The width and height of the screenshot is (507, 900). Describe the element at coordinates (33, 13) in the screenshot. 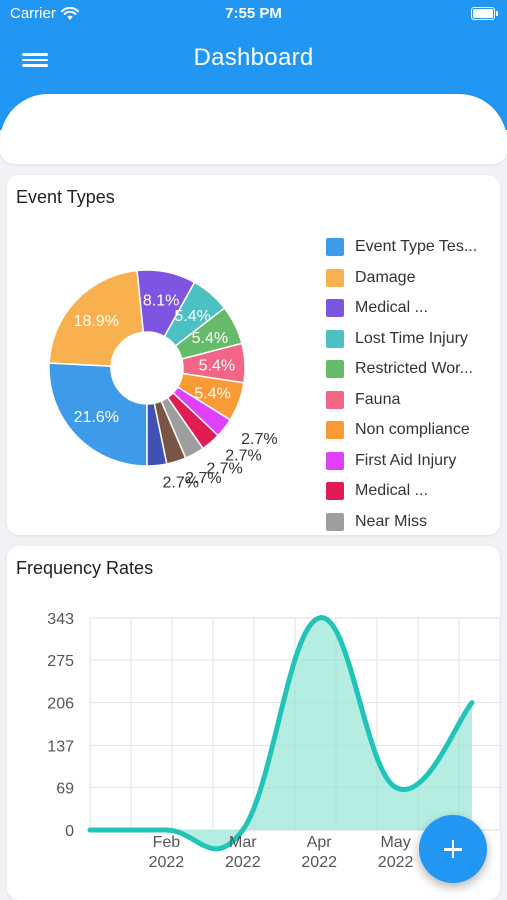

I see `carrier-label: Carrier` at that location.